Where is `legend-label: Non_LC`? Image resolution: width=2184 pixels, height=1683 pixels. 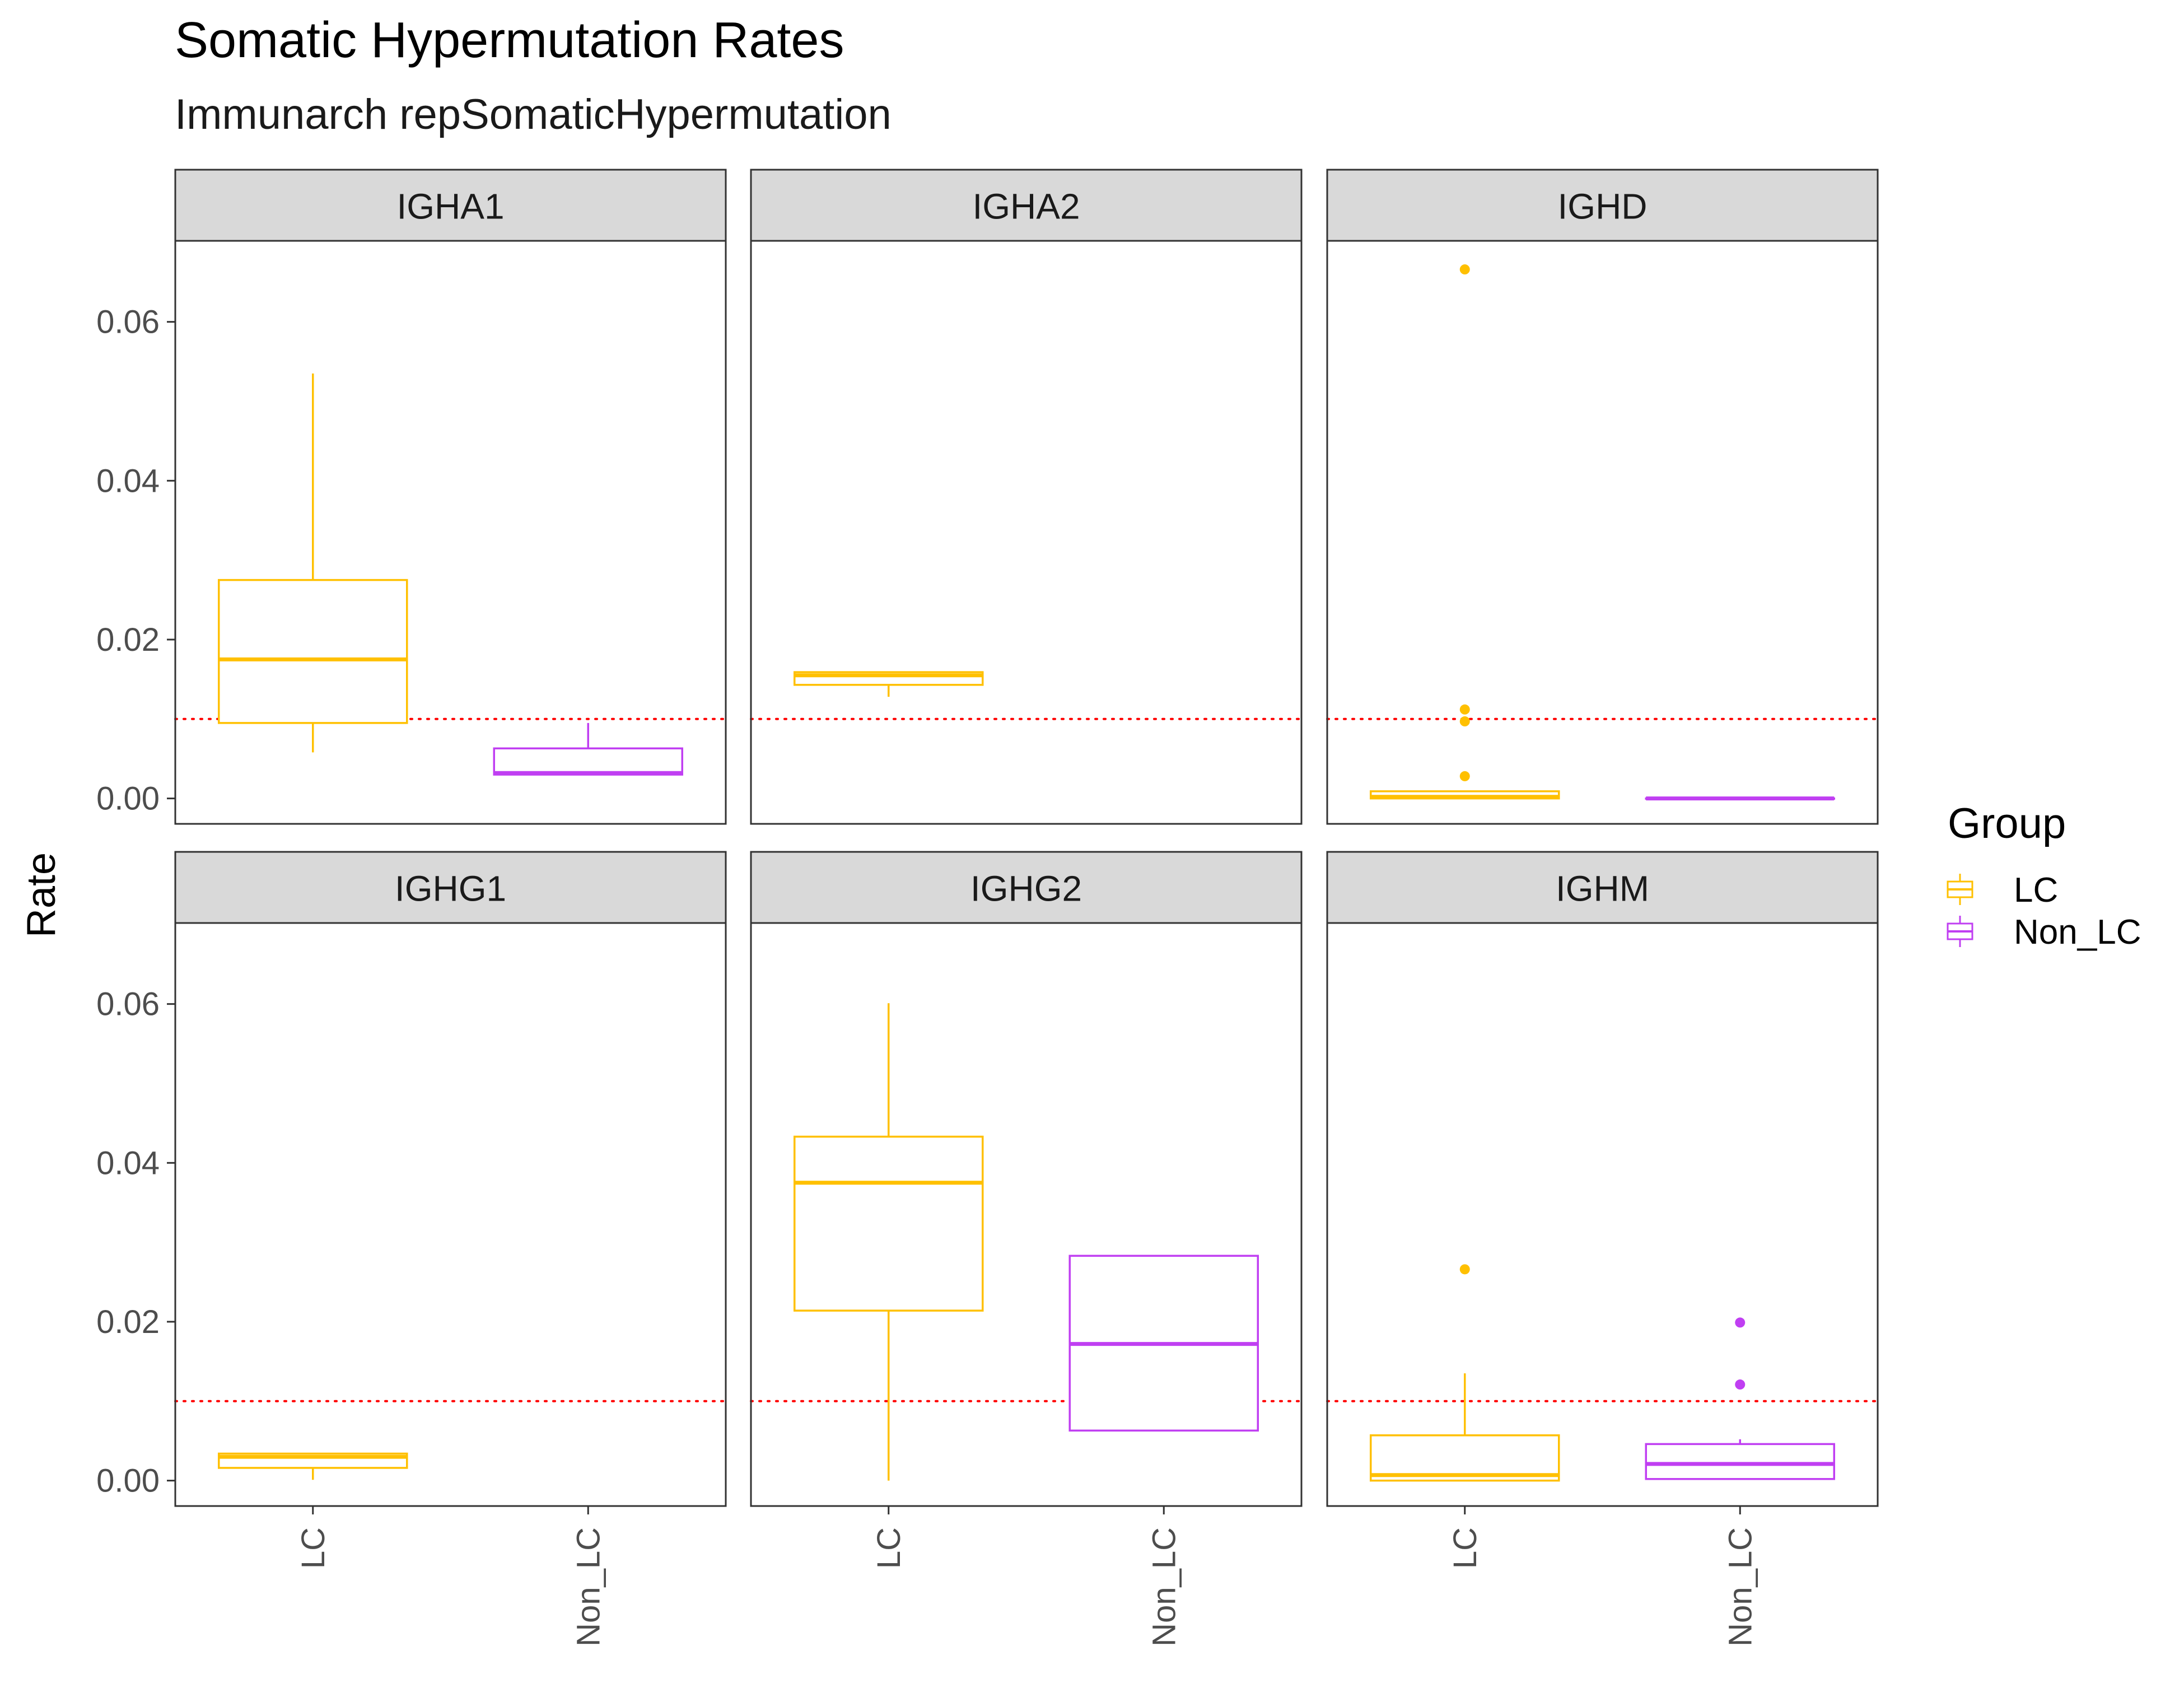 legend-label: Non_LC is located at coordinates (2078, 932).